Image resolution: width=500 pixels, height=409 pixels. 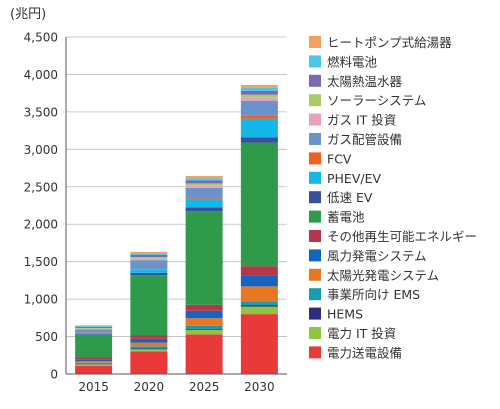 What do you see at coordinates (41, 187) in the screenshot?
I see `y-tick-label: 2,500` at bounding box center [41, 187].